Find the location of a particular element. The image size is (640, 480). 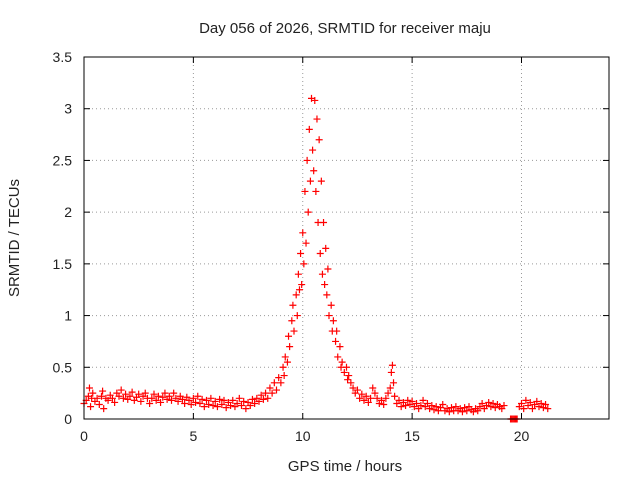

y-tick-label: 1.5 is located at coordinates (63, 264).